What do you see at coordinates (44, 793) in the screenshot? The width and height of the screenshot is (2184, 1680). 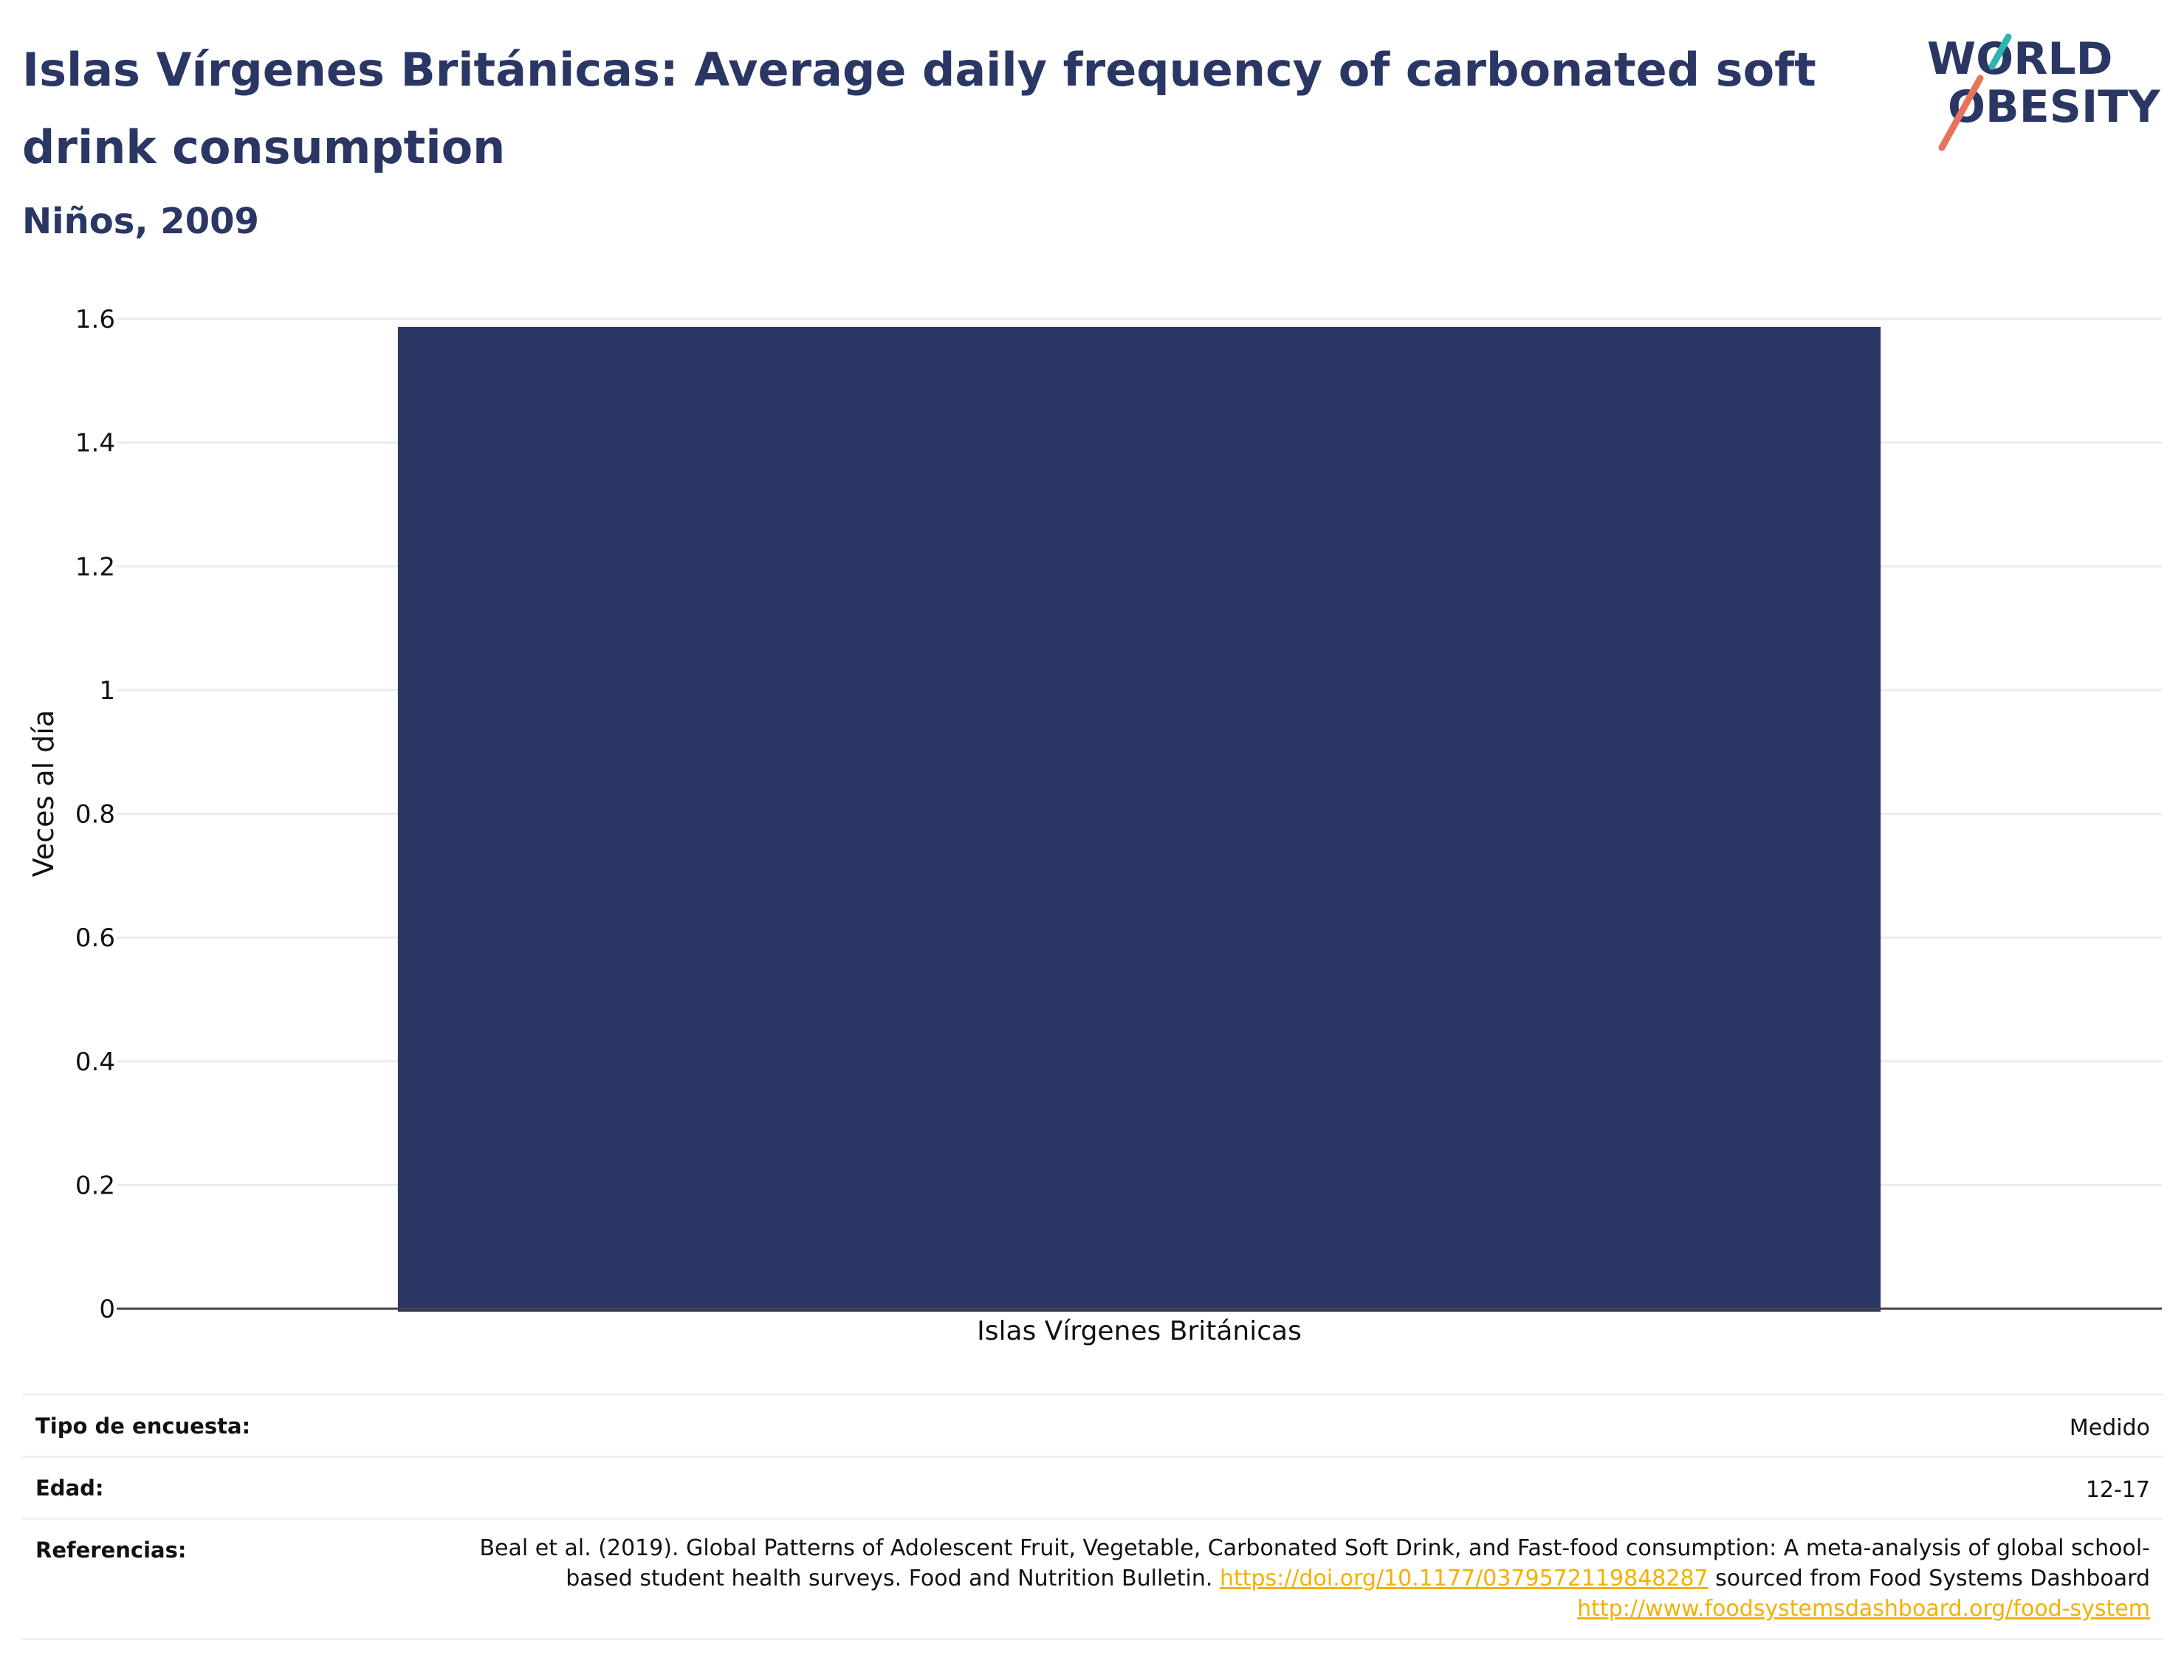 I see `y-axis-title: Veces al día` at bounding box center [44, 793].